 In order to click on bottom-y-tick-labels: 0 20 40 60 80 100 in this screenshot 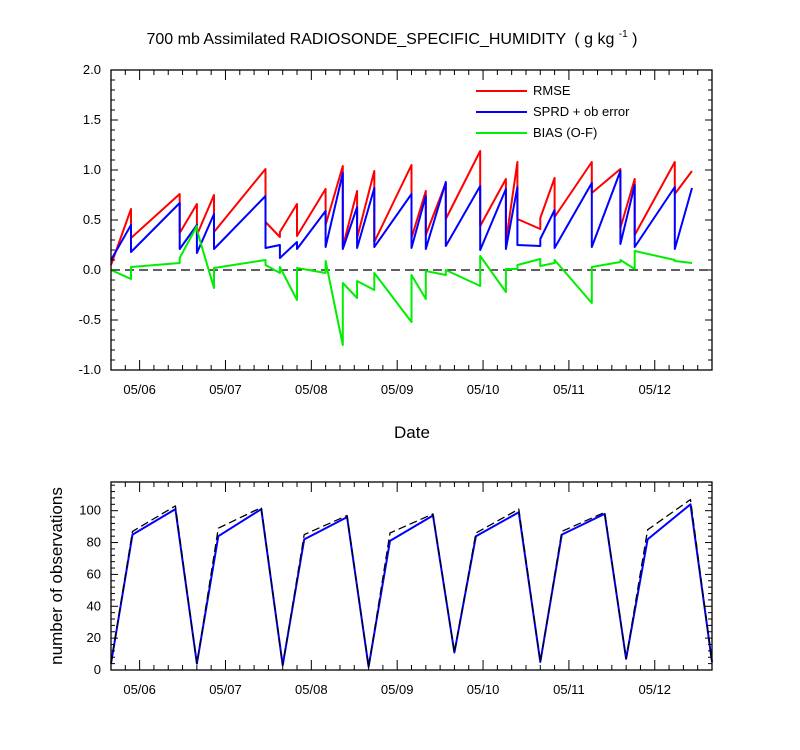, I will do `click(90, 590)`.